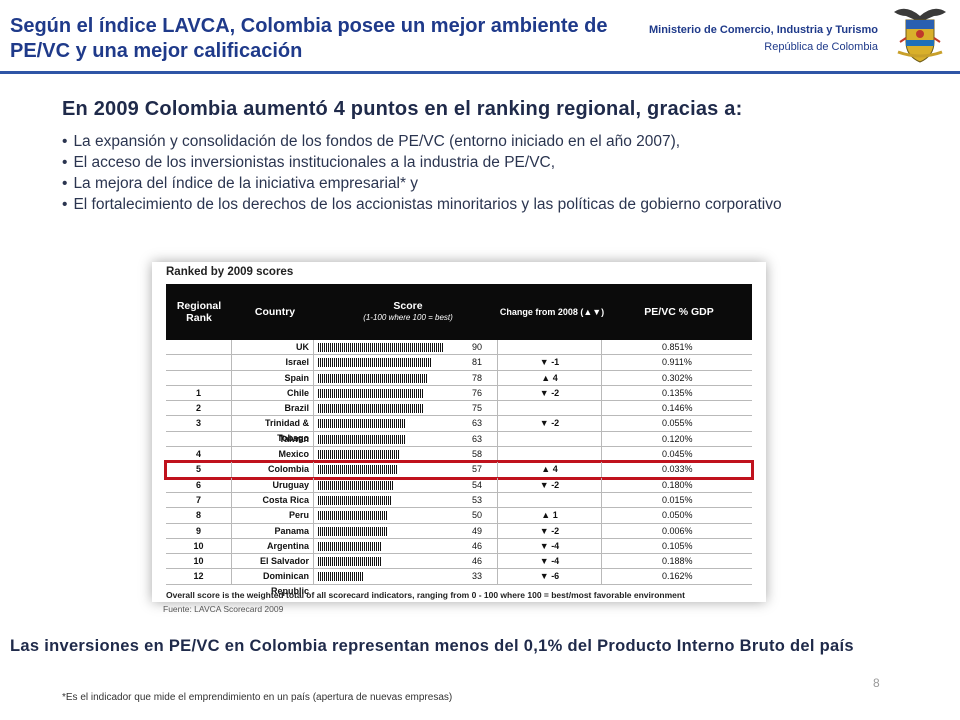 This screenshot has height=720, width=960. I want to click on country-cell: Uruguay, so click(273, 485).